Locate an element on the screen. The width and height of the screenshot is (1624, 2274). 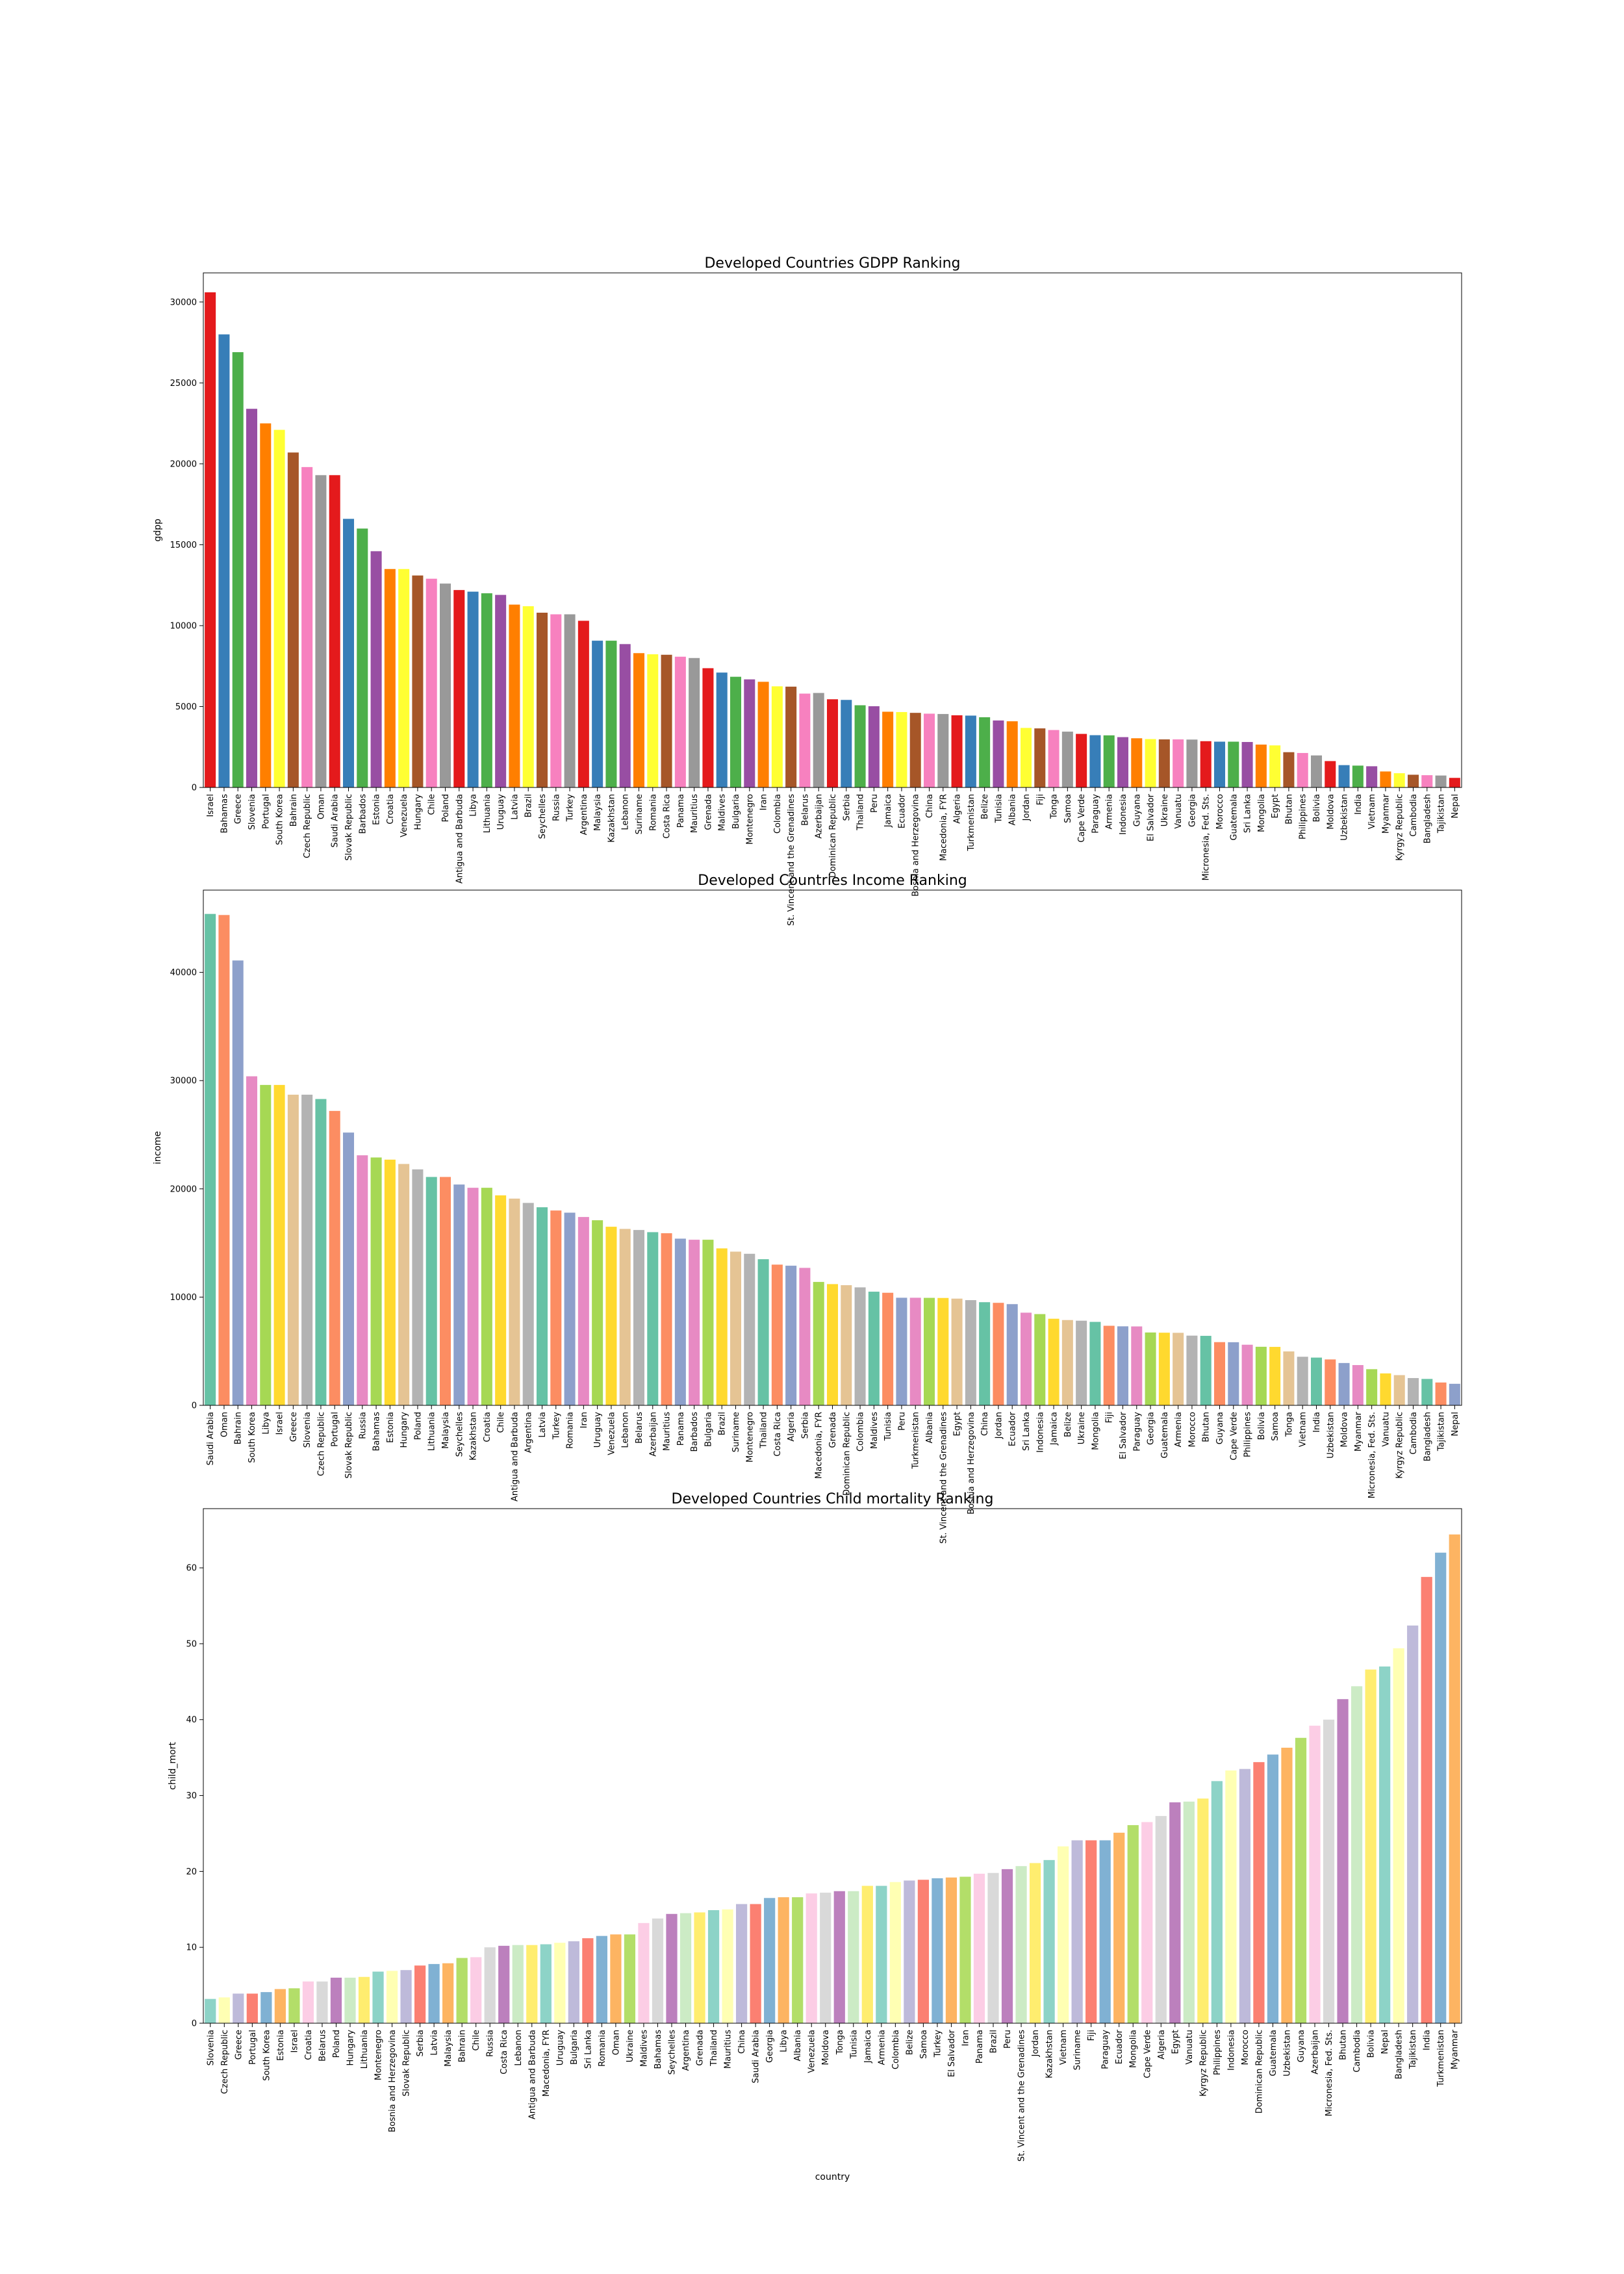
x-tick-label-89: Tajikistan is located at coordinates (1442, 814).